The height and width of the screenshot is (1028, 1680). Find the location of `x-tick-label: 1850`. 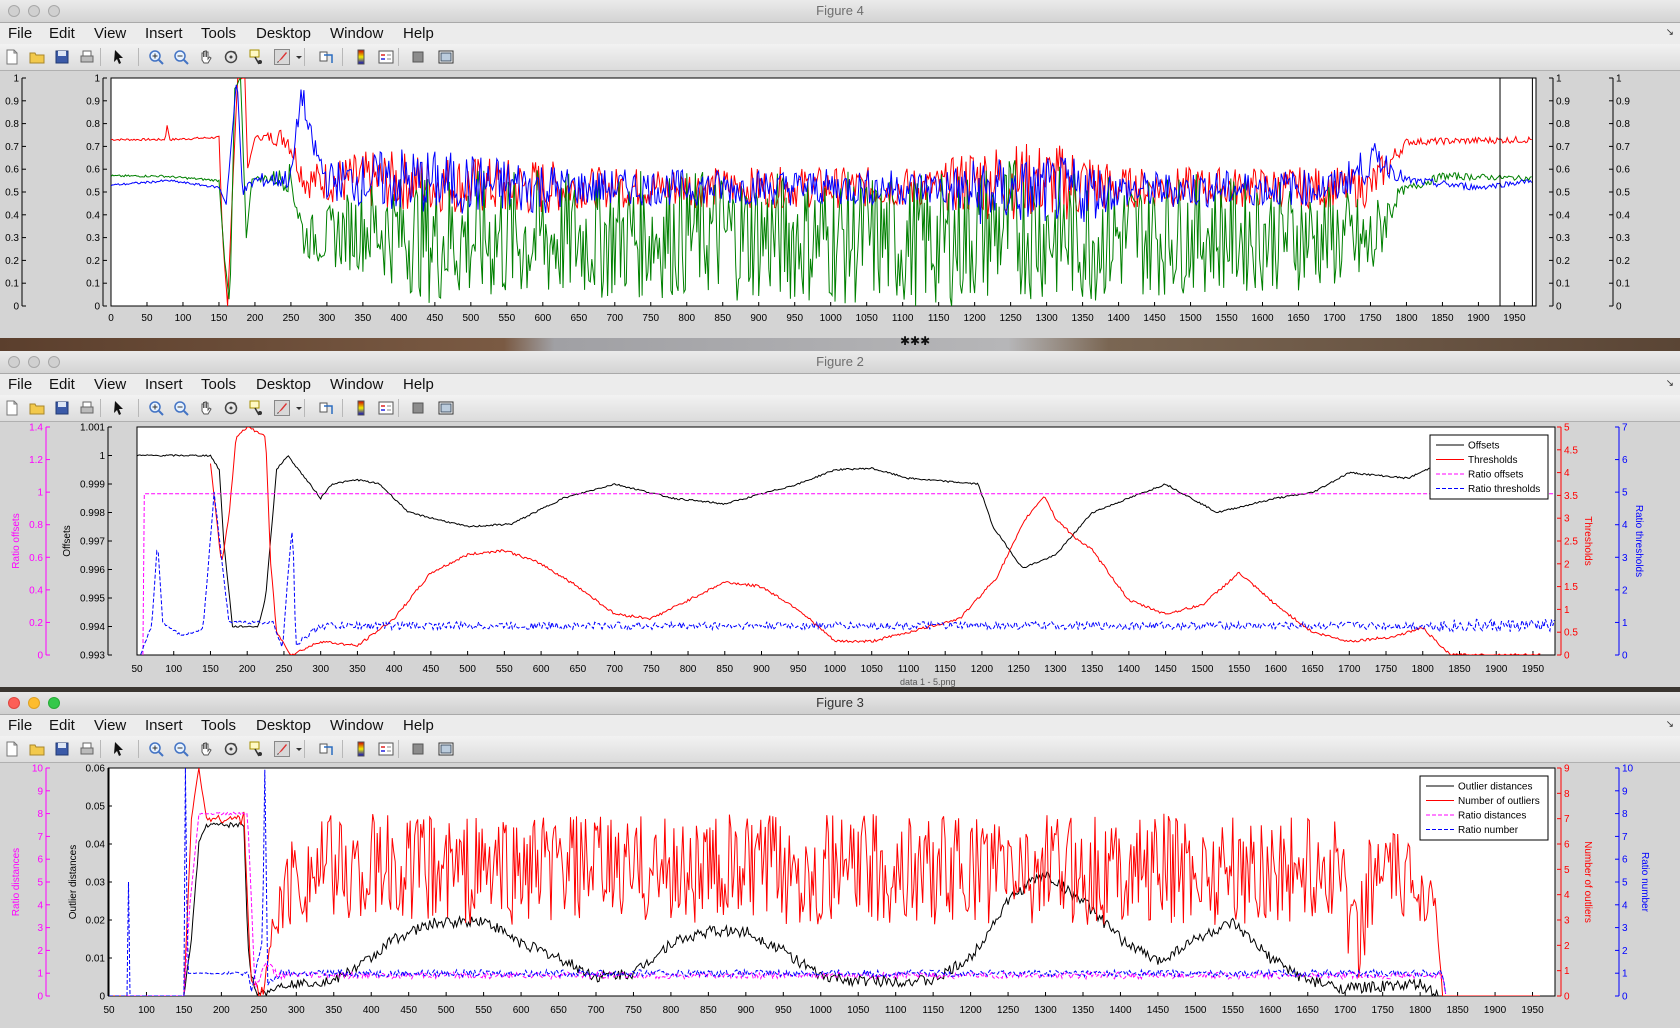

x-tick-label: 1850 is located at coordinates (1442, 318).